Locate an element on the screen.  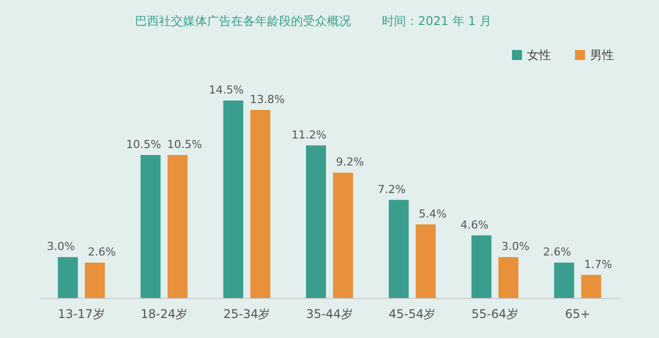
x-tick-label: 25-34岁 is located at coordinates (246, 314).